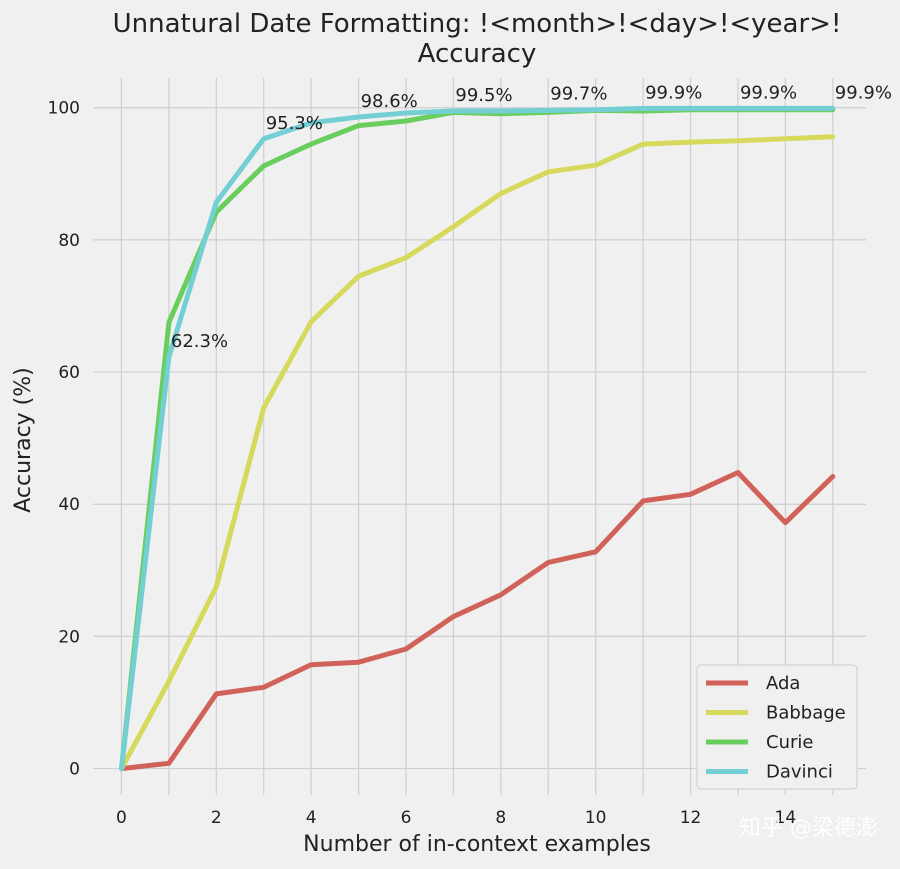 Image resolution: width=900 pixels, height=869 pixels. What do you see at coordinates (783, 683) in the screenshot?
I see `legend-label-ada: Ada` at bounding box center [783, 683].